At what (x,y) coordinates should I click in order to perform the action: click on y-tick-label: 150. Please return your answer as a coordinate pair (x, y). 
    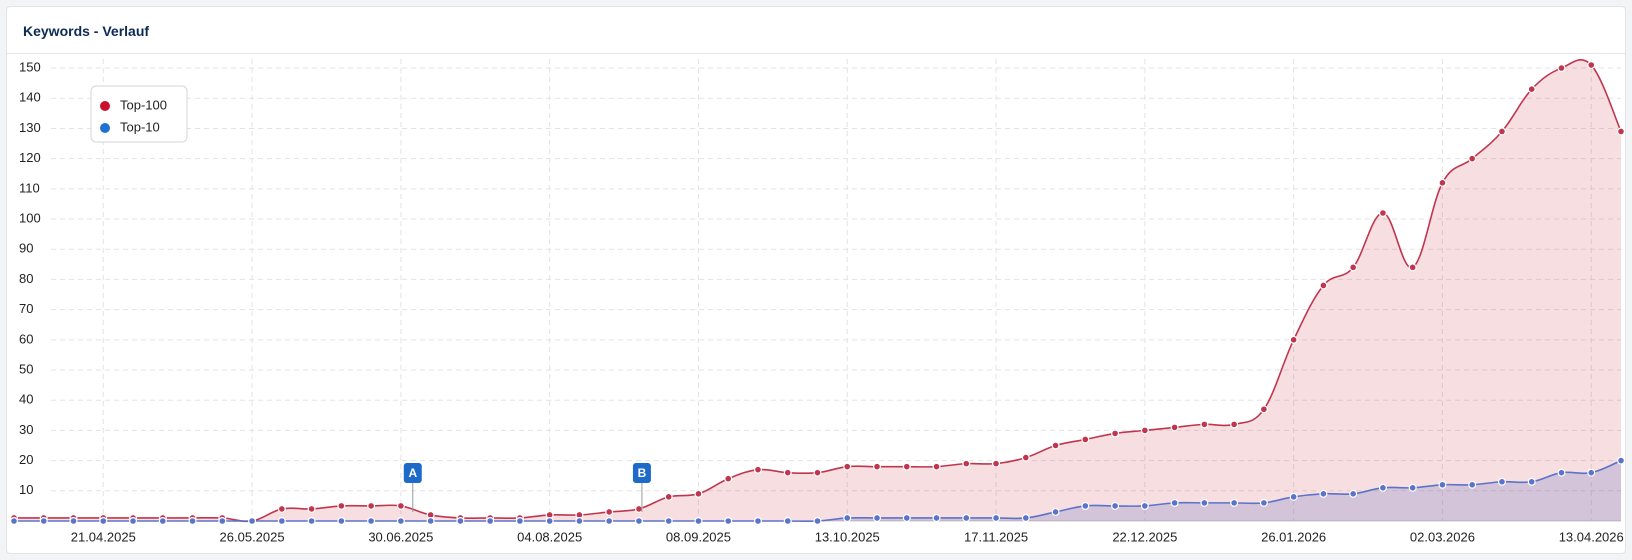
    Looking at the image, I should click on (30, 66).